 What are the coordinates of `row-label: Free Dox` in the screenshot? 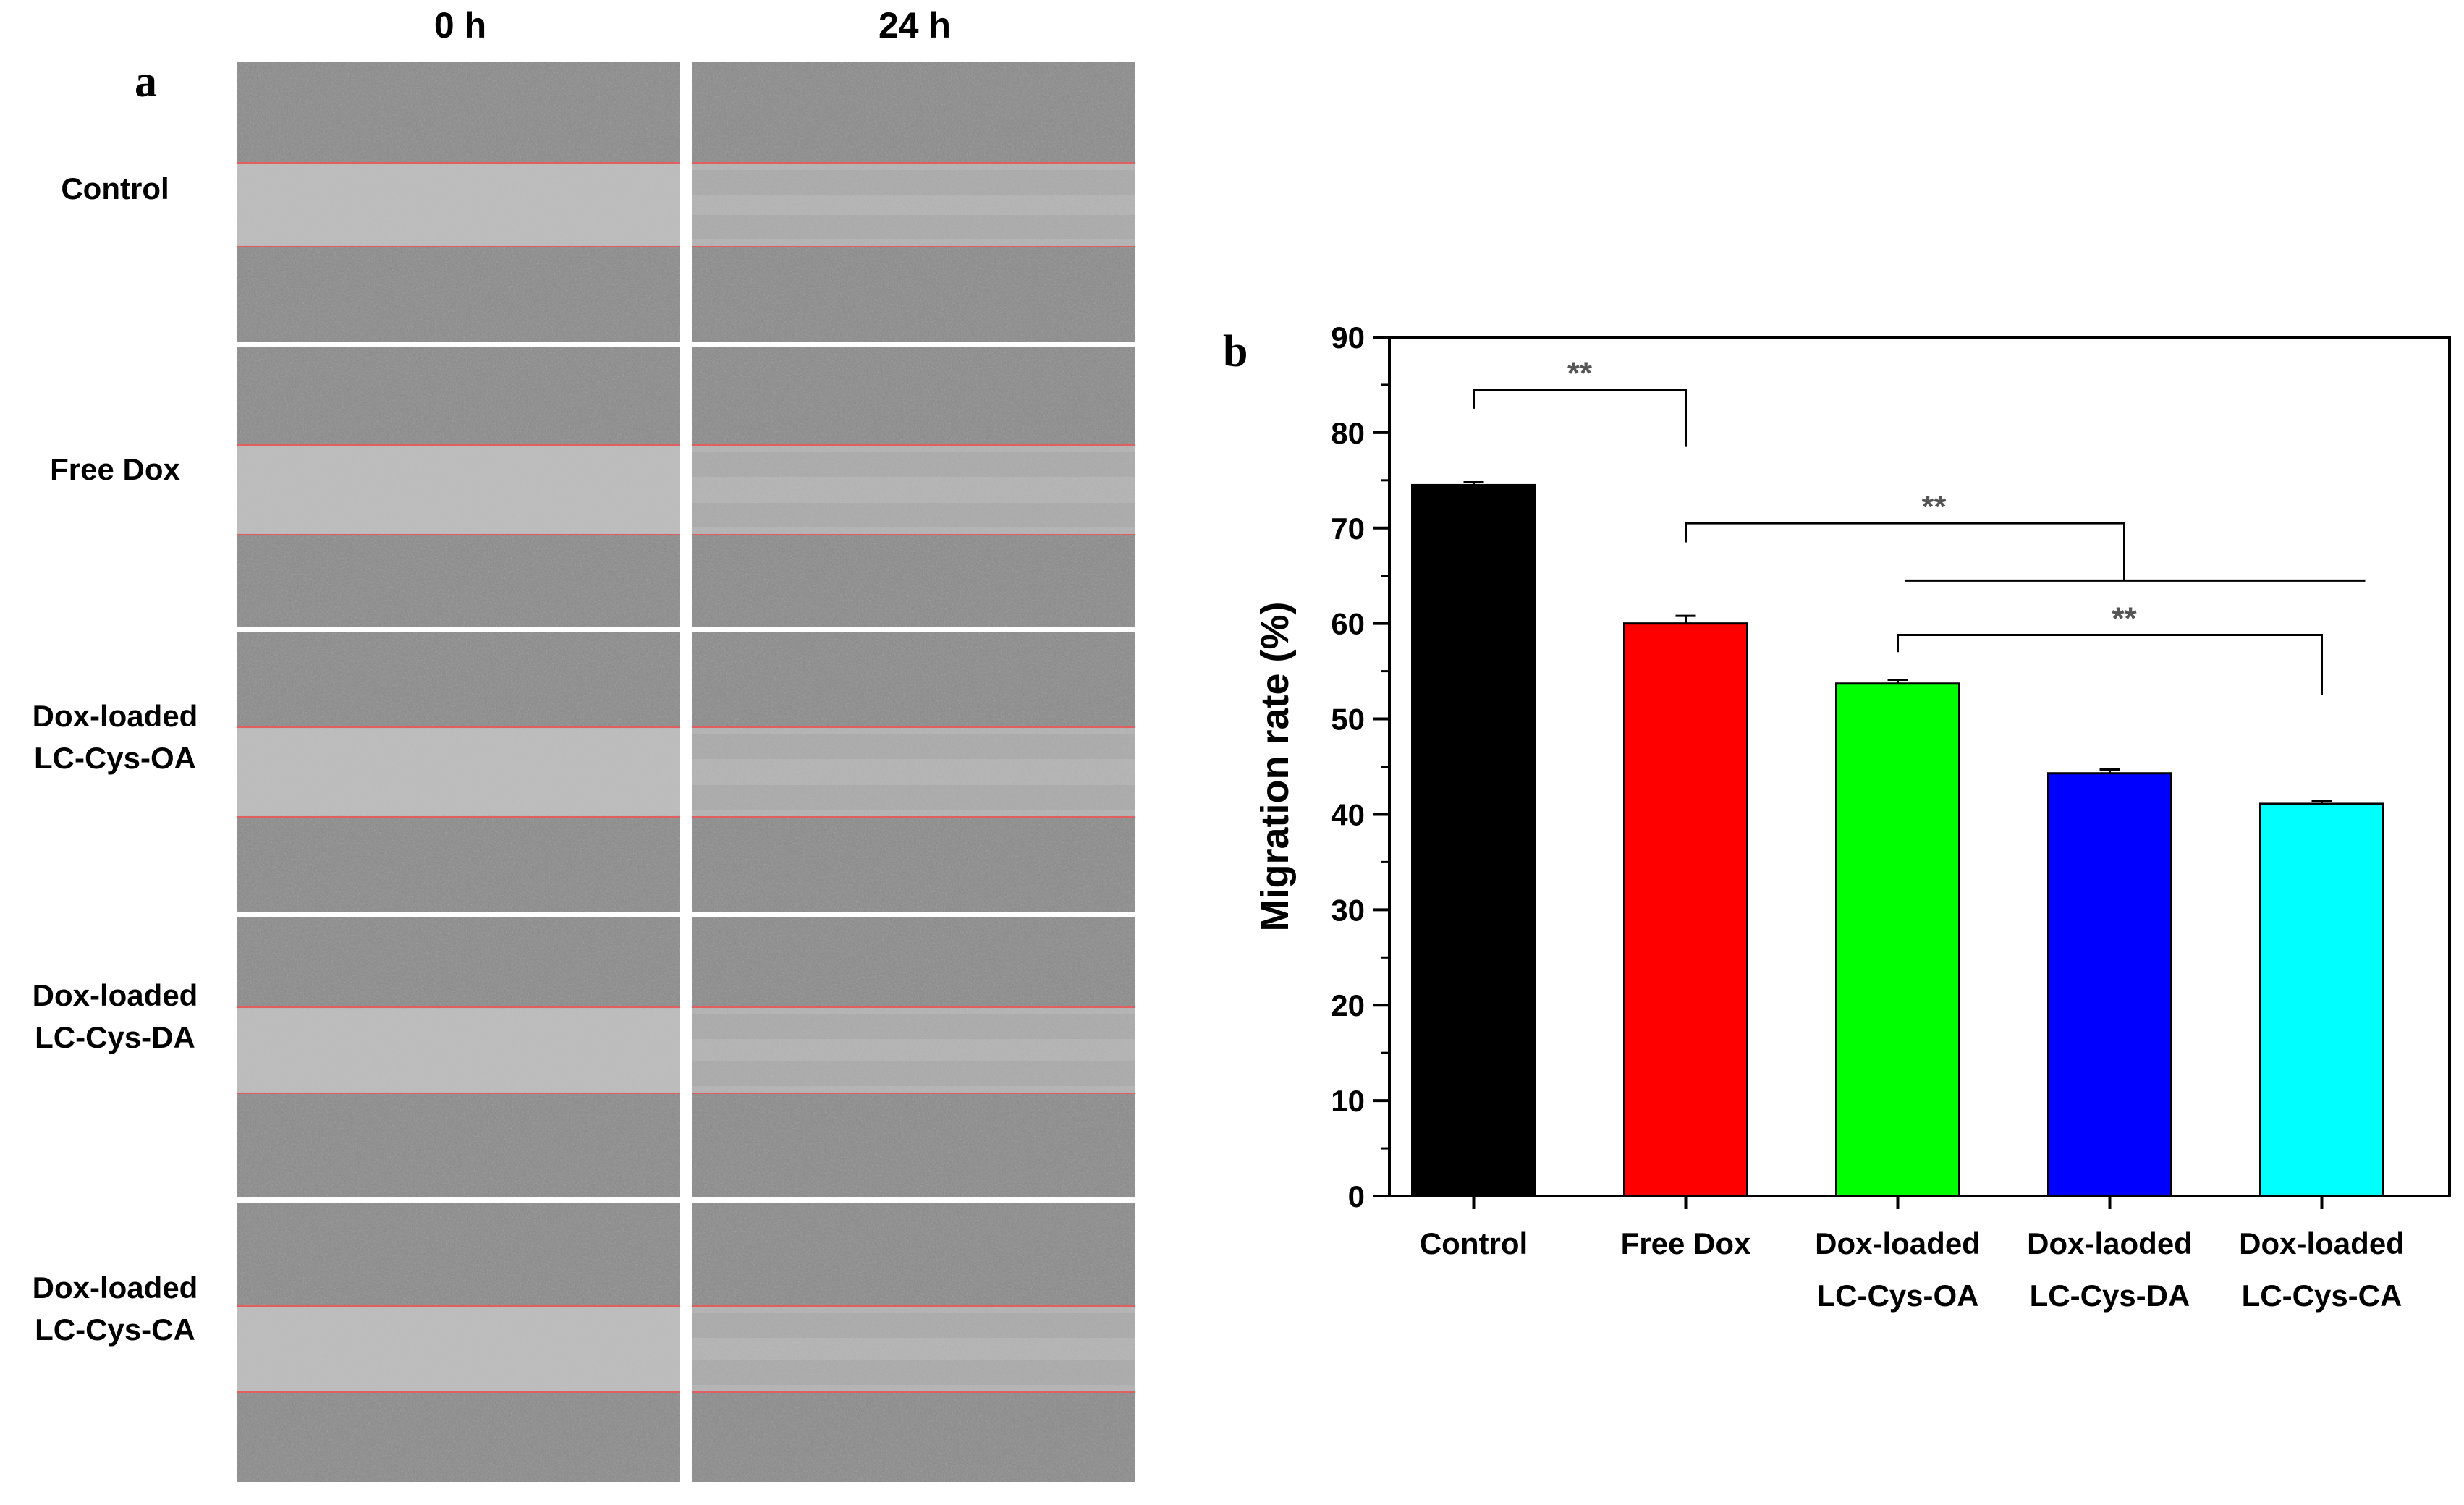 It's located at (115, 470).